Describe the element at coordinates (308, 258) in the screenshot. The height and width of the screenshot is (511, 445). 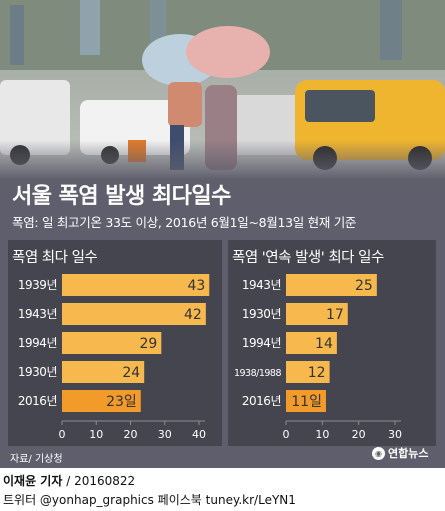
I see `panel-title: 폭염 '연속 발생' 최다 일수` at that location.